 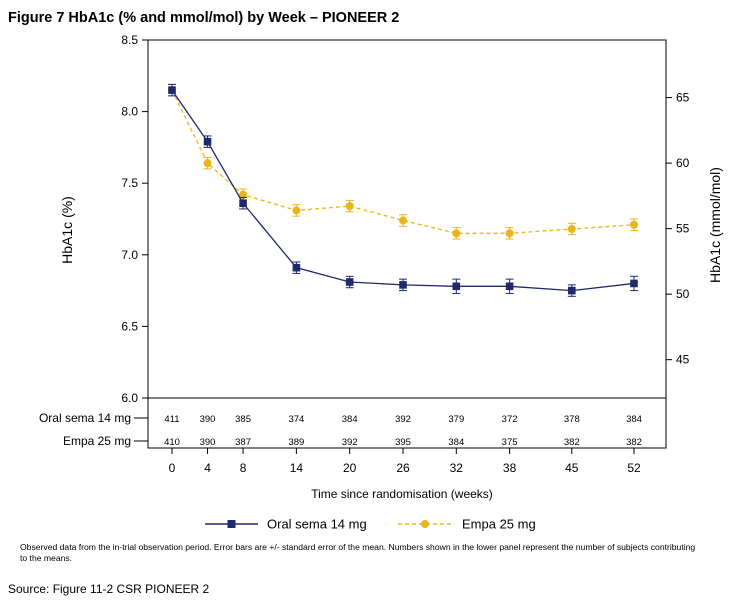 I want to click on x-tick-label: 38, so click(x=510, y=468).